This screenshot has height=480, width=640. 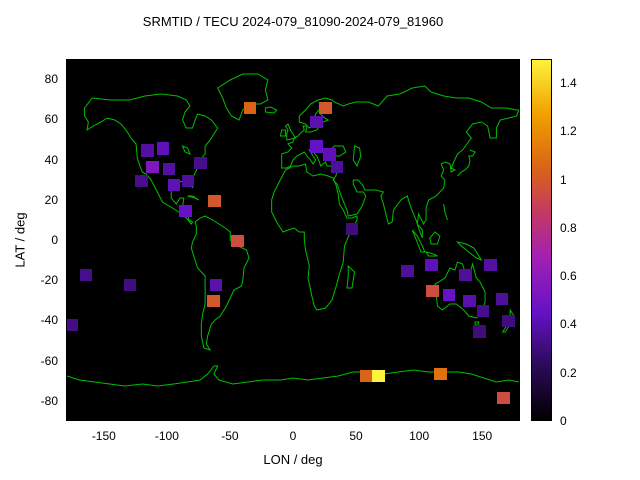 I want to click on x-axis-label: LON / deg, so click(x=293, y=459).